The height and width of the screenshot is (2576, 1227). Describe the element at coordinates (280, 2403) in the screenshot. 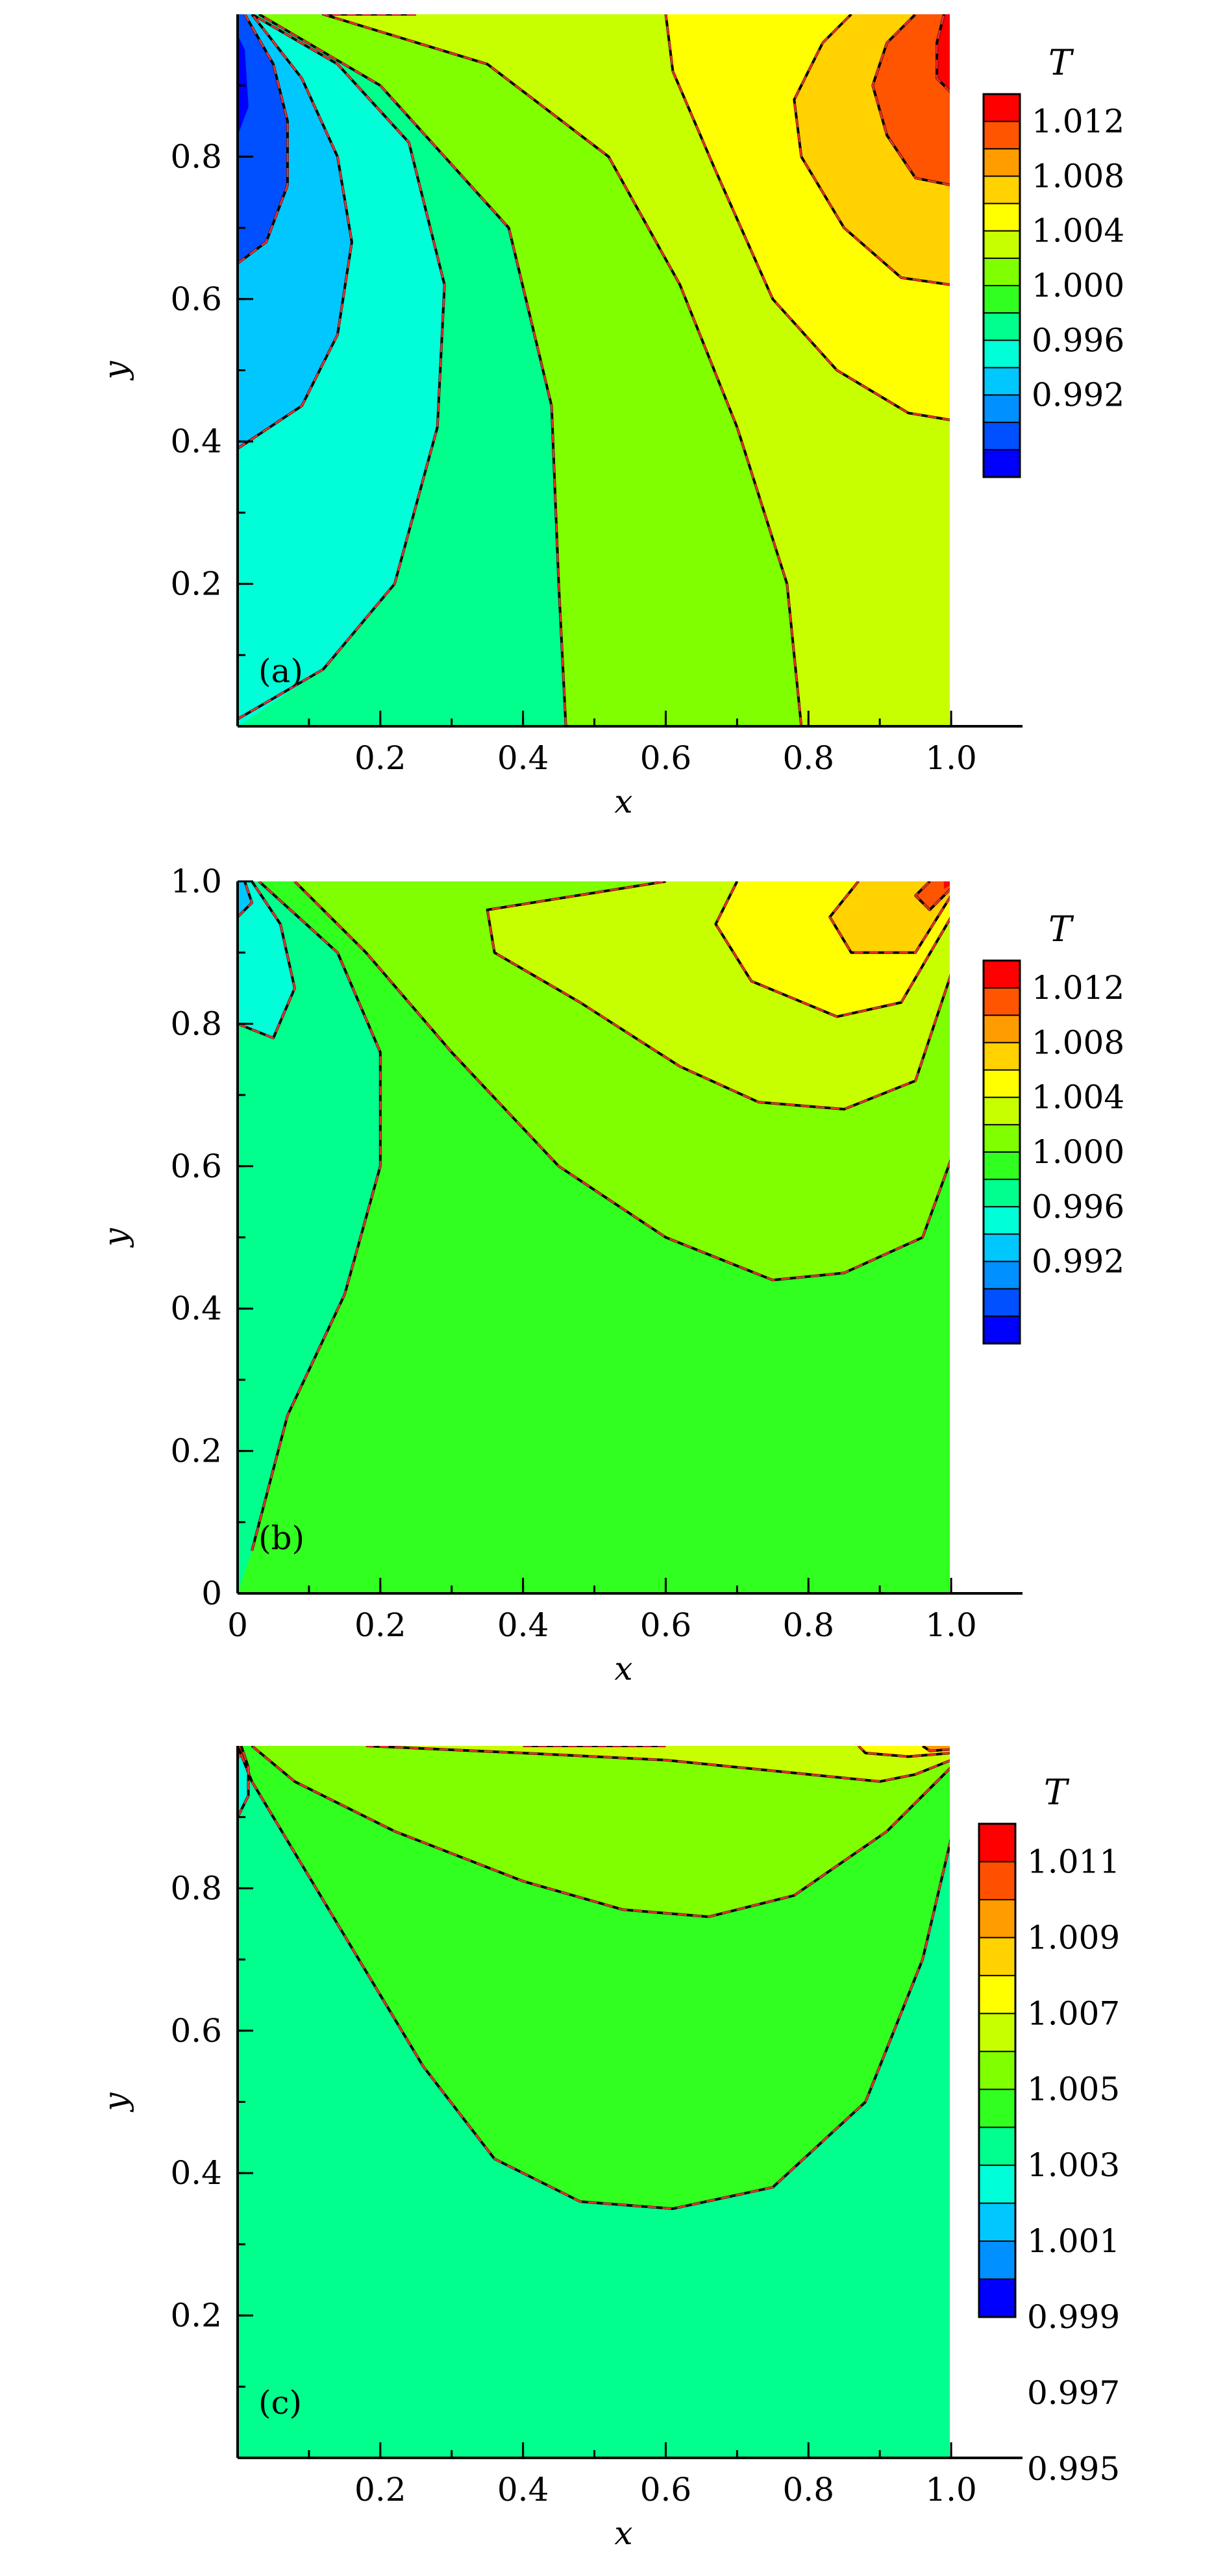

I see `panel-label: (c)` at that location.